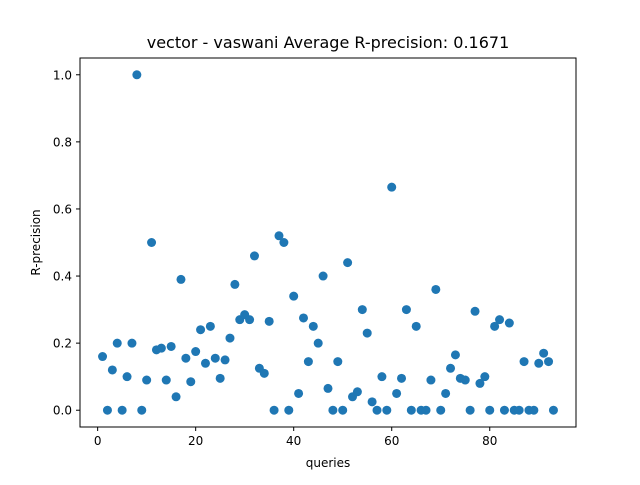 Image resolution: width=640 pixels, height=485 pixels. I want to click on y-tick-label: 0.0, so click(62, 411).